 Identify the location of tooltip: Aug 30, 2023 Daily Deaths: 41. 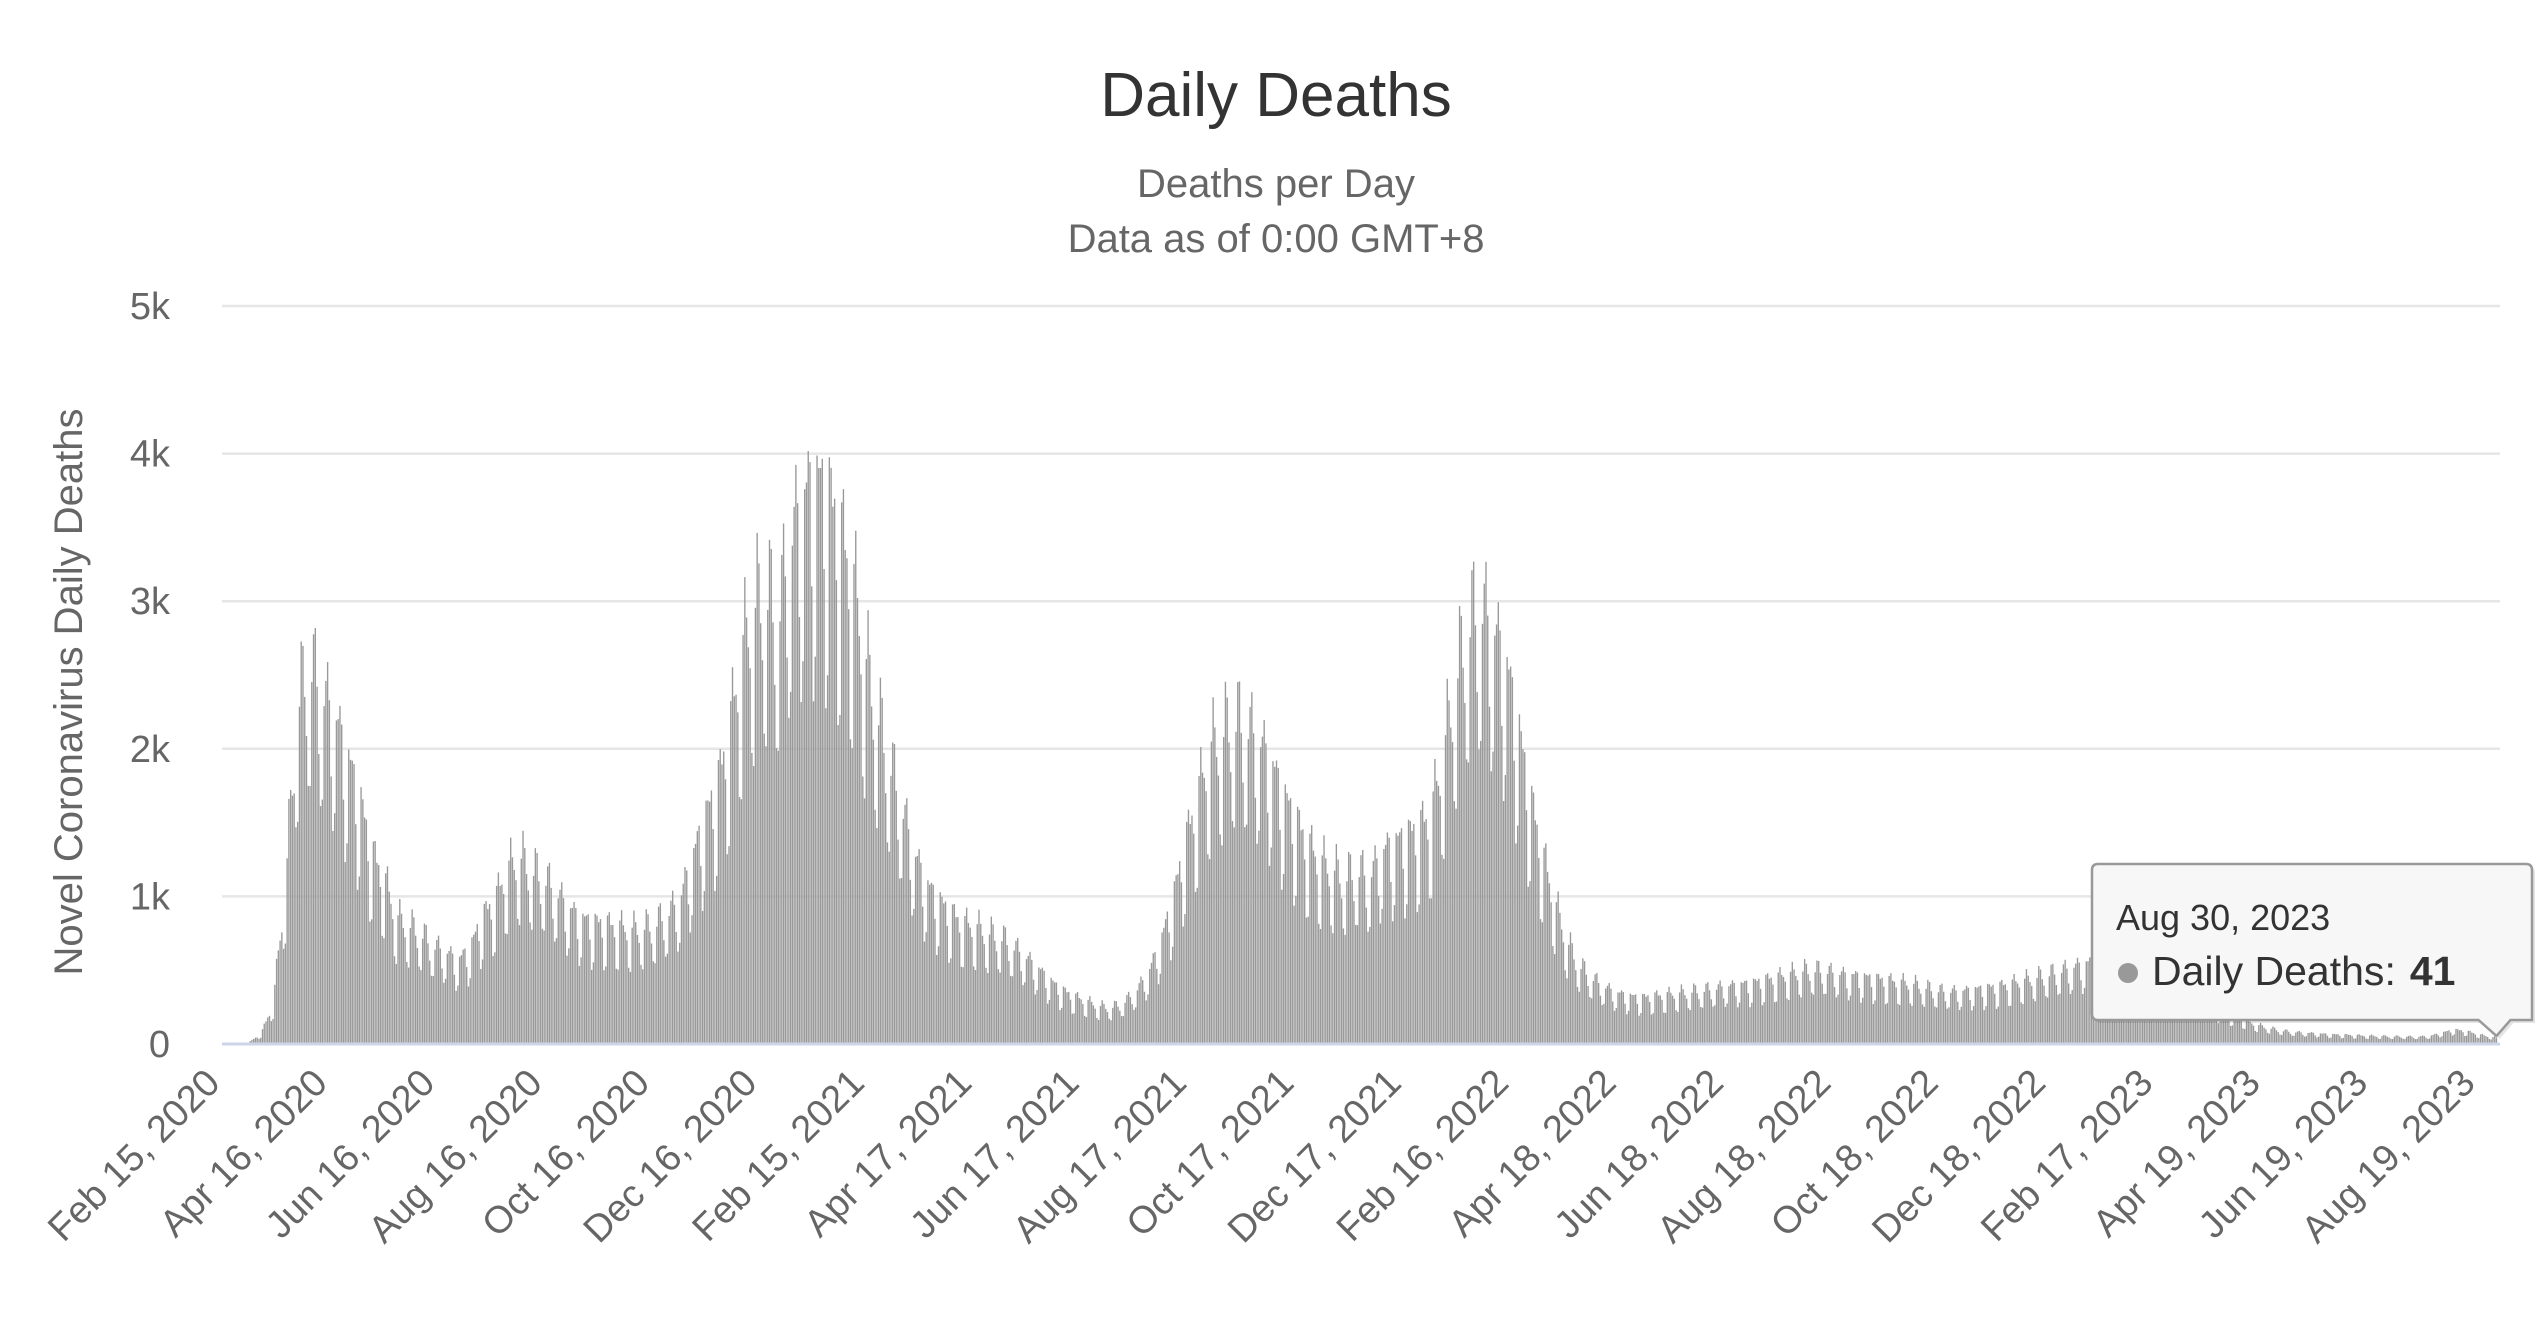
(2312, 950).